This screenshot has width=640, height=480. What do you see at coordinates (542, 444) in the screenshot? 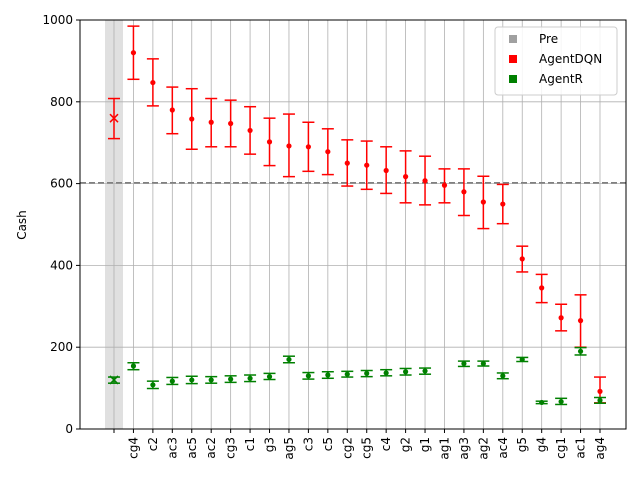
I see `x-tick-label: g4` at bounding box center [542, 444].